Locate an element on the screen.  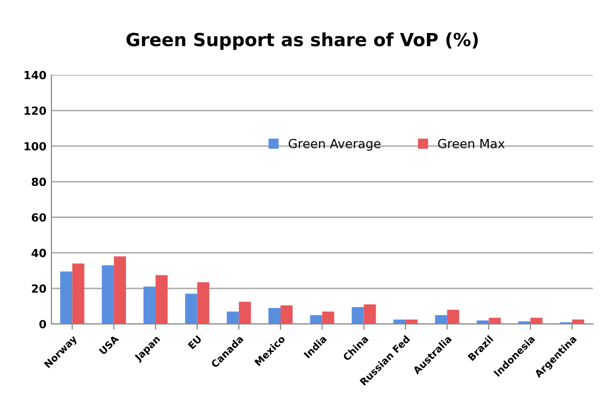
x-tick-label: EU is located at coordinates (195, 342).